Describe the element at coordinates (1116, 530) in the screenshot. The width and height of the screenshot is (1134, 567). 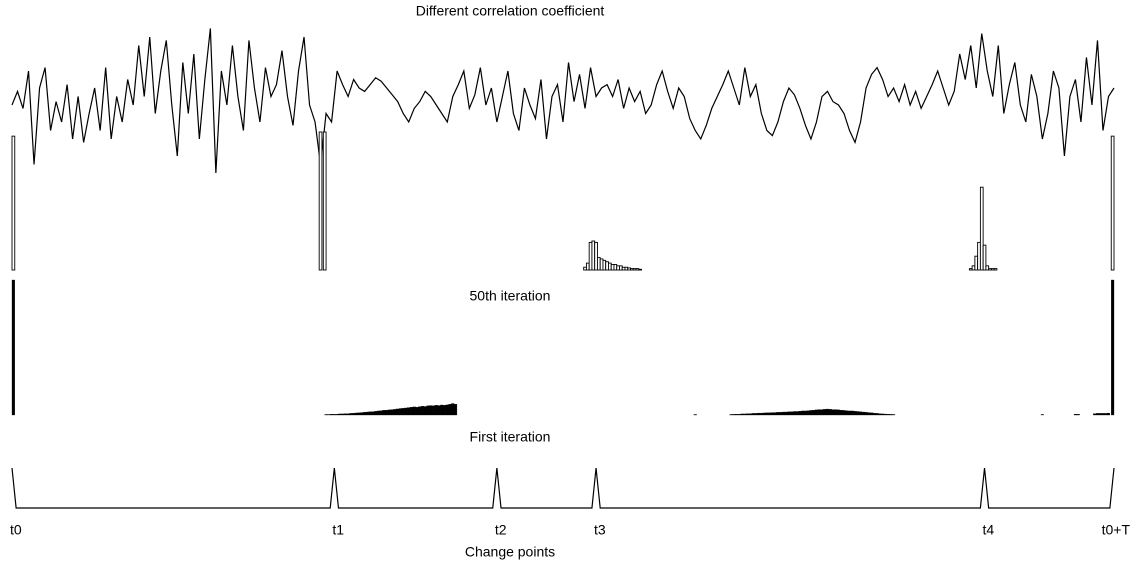
I see `x-tick-label: t0+T` at that location.